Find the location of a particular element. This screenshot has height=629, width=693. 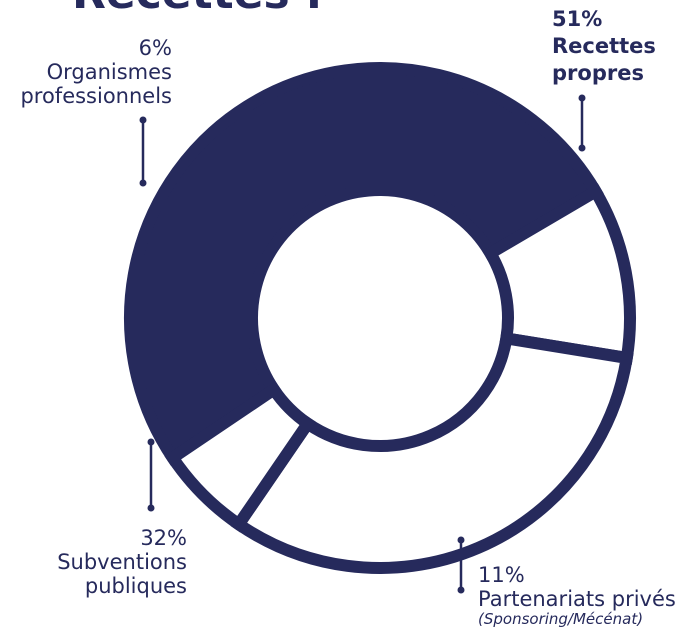

chart-title: Recettes : is located at coordinates (197, 9).